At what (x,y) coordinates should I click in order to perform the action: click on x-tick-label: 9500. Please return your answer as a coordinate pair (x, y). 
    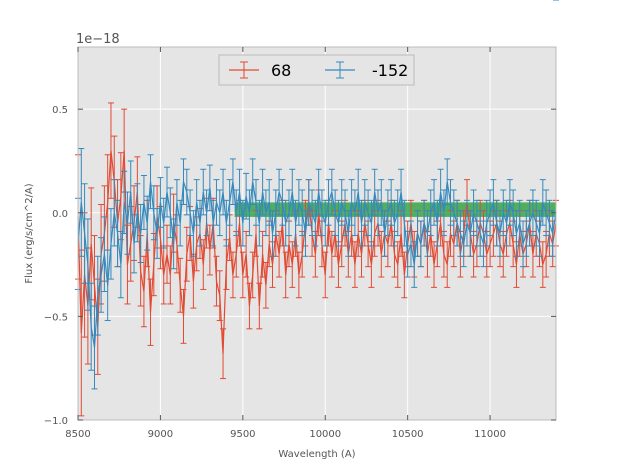
    Looking at the image, I should click on (242, 434).